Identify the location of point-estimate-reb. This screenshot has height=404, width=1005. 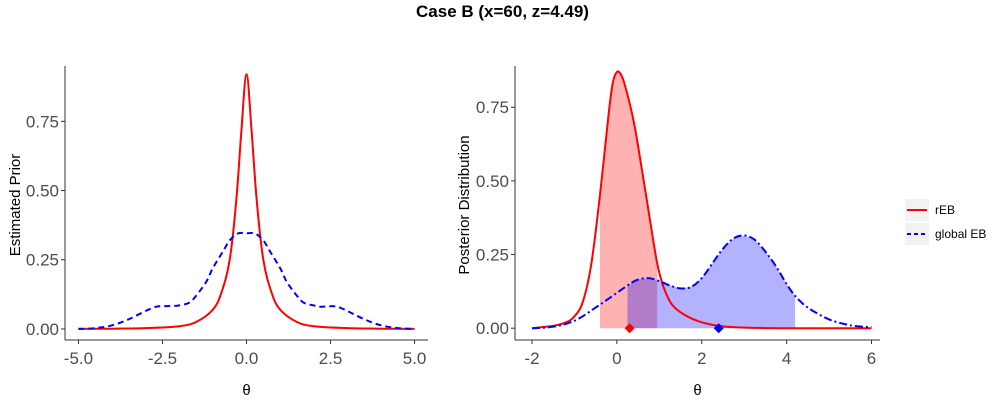
(629, 328).